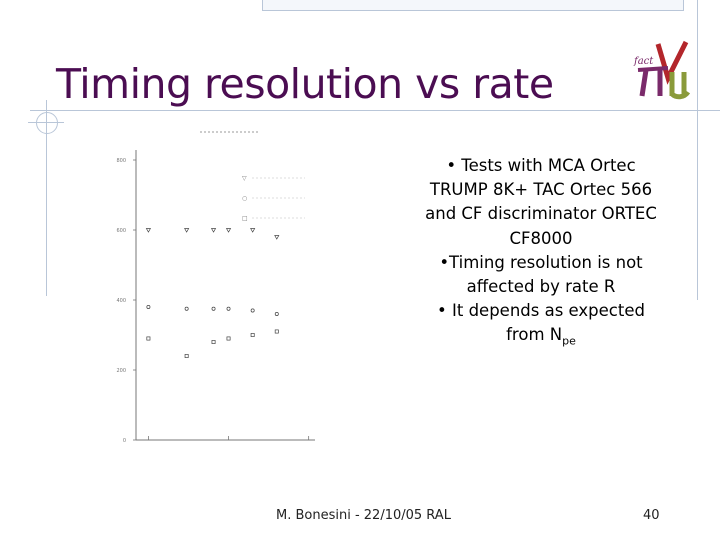  I want to click on top-frame-box, so click(473, 5).